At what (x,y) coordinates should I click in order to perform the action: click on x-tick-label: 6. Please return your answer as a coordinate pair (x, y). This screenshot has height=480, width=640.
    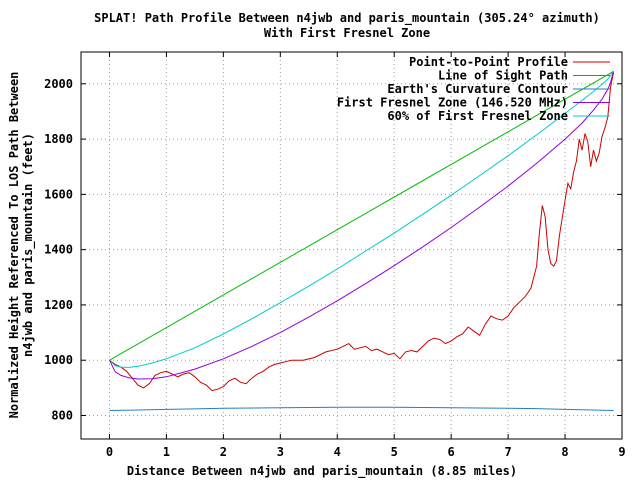
    Looking at the image, I should click on (451, 452).